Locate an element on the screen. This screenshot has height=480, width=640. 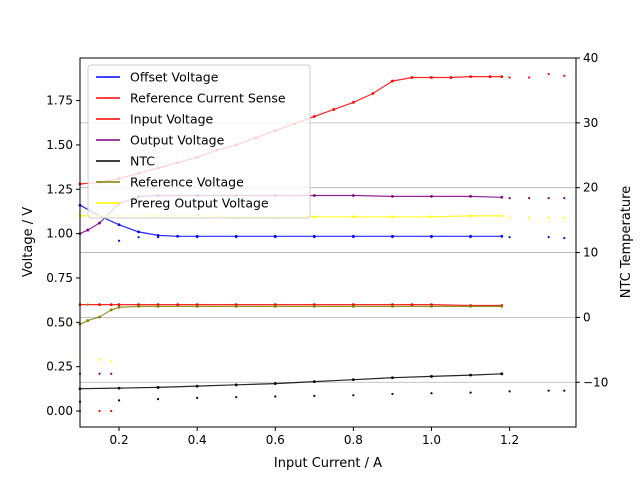
legend-label: NTC is located at coordinates (142, 161).